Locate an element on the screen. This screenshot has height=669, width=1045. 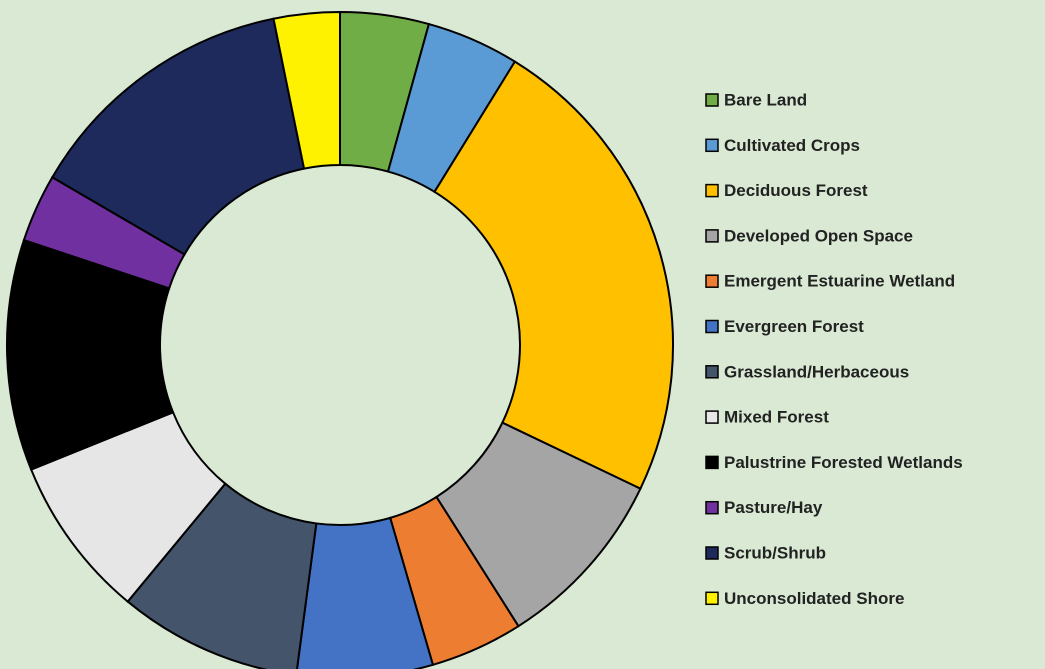
legend-label: Deciduous Forest is located at coordinates (796, 190).